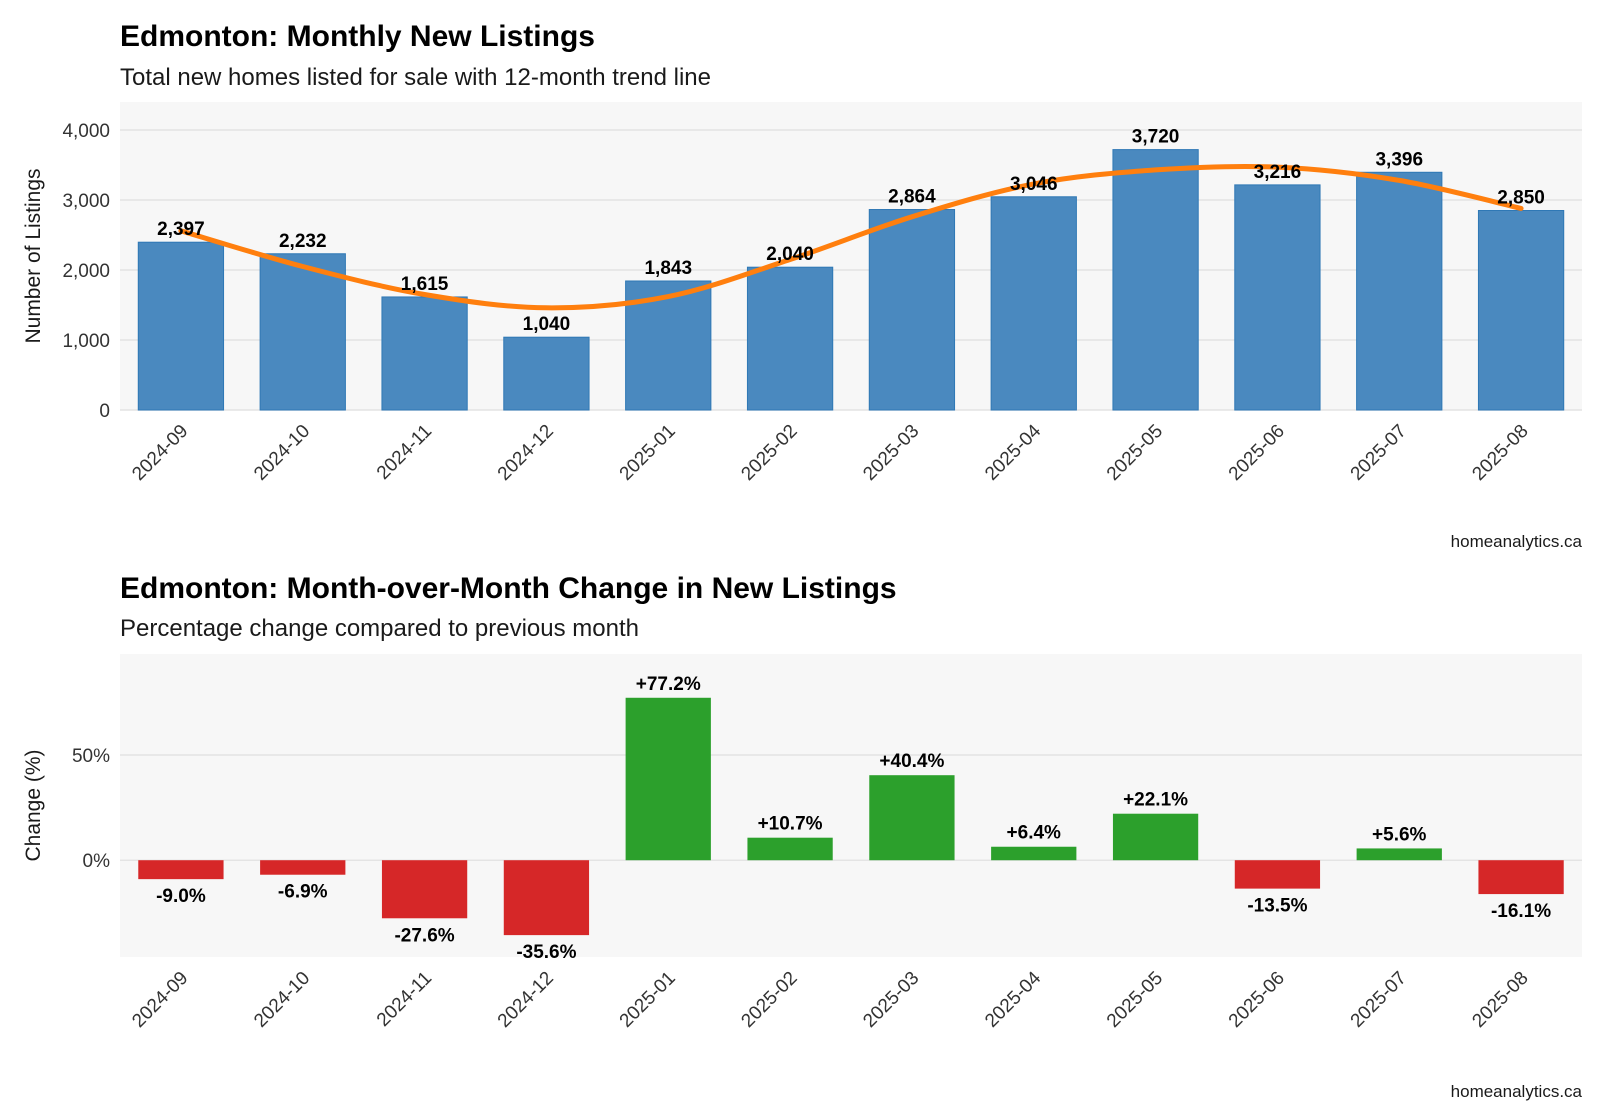 The height and width of the screenshot is (1120, 1600). Describe the element at coordinates (648, 1000) in the screenshot. I see `change-x-tick-label: 2025-01` at that location.